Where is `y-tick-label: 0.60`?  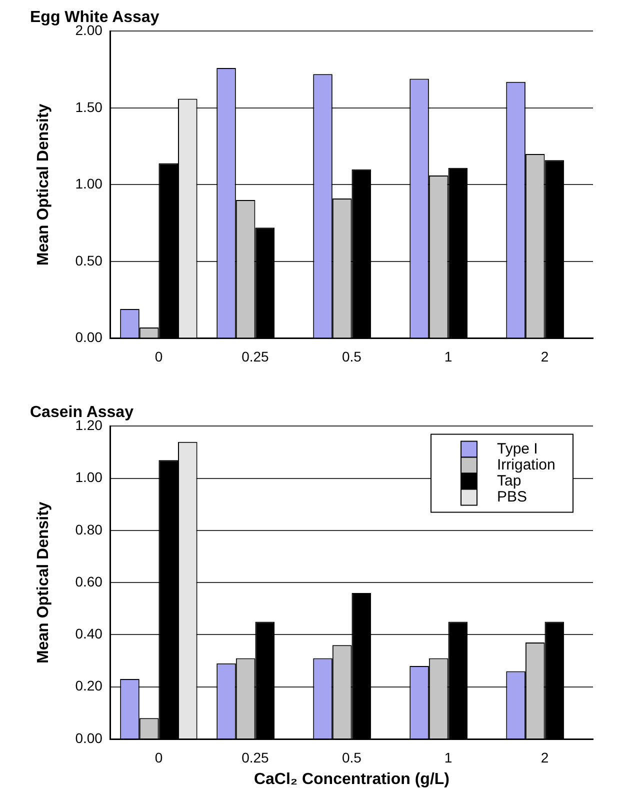 y-tick-label: 0.60 is located at coordinates (89, 581).